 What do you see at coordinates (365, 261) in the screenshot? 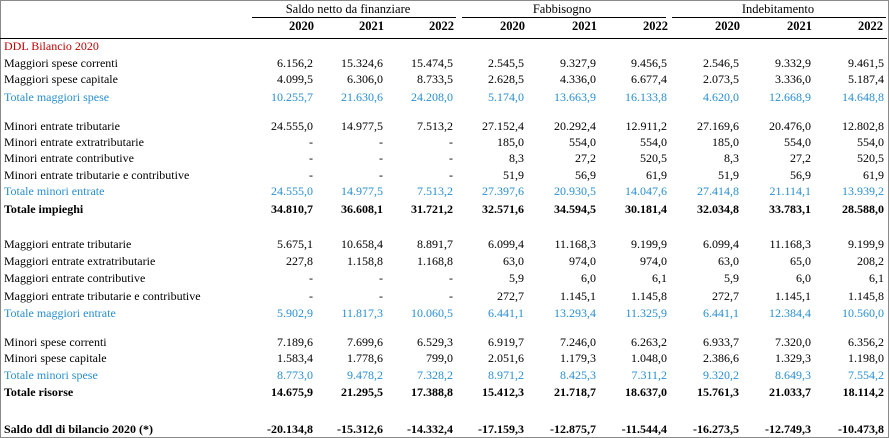
I see `table-cell: 1.158,8` at bounding box center [365, 261].